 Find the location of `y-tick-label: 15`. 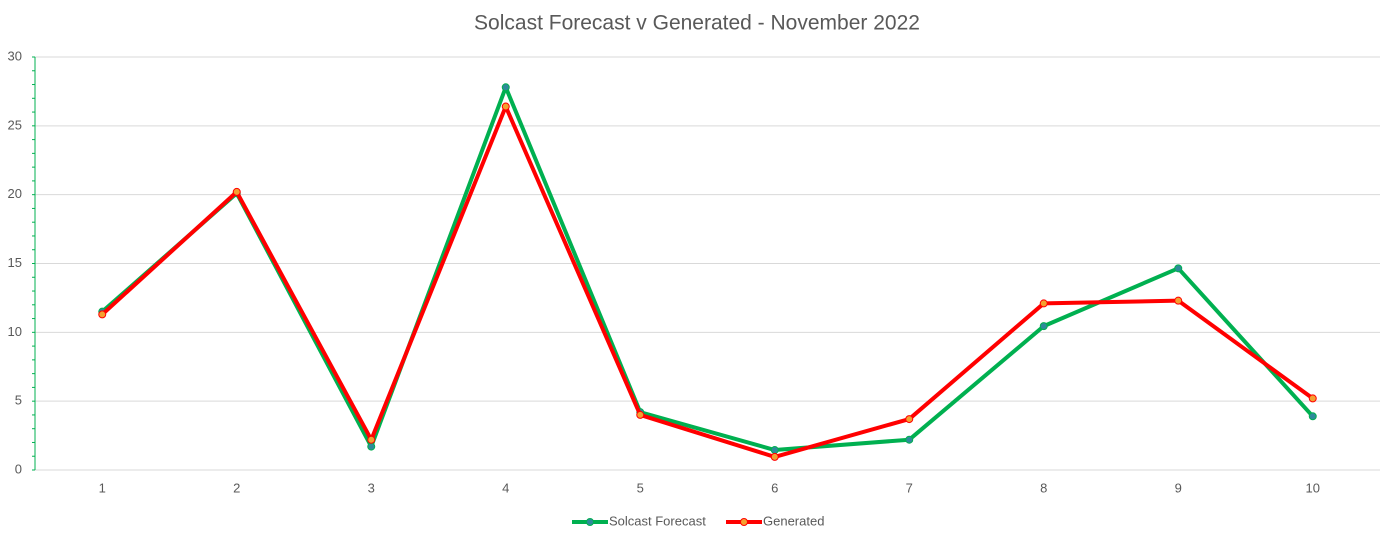

y-tick-label: 15 is located at coordinates (15, 262).